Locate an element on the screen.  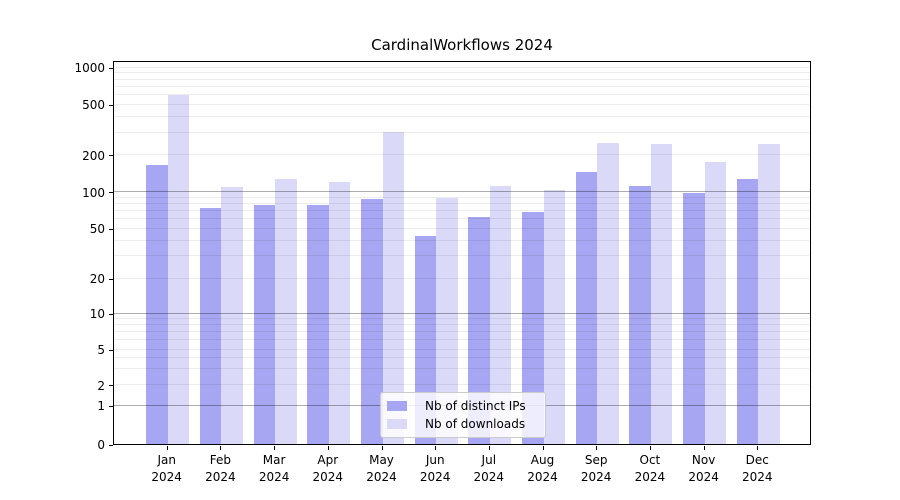
x-tick-month: Jun is located at coordinates (435, 460).